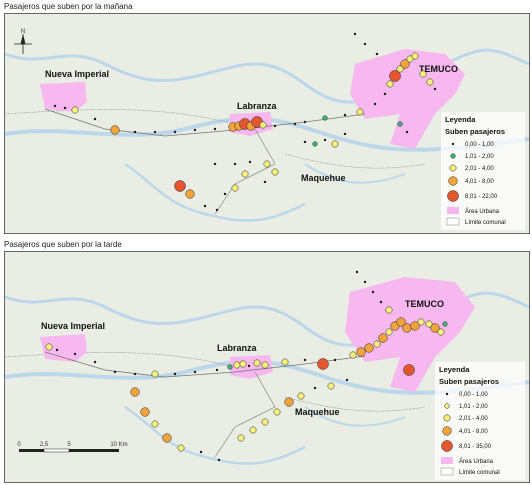  I want to click on urban-nueva-imperial, so click(63, 97).